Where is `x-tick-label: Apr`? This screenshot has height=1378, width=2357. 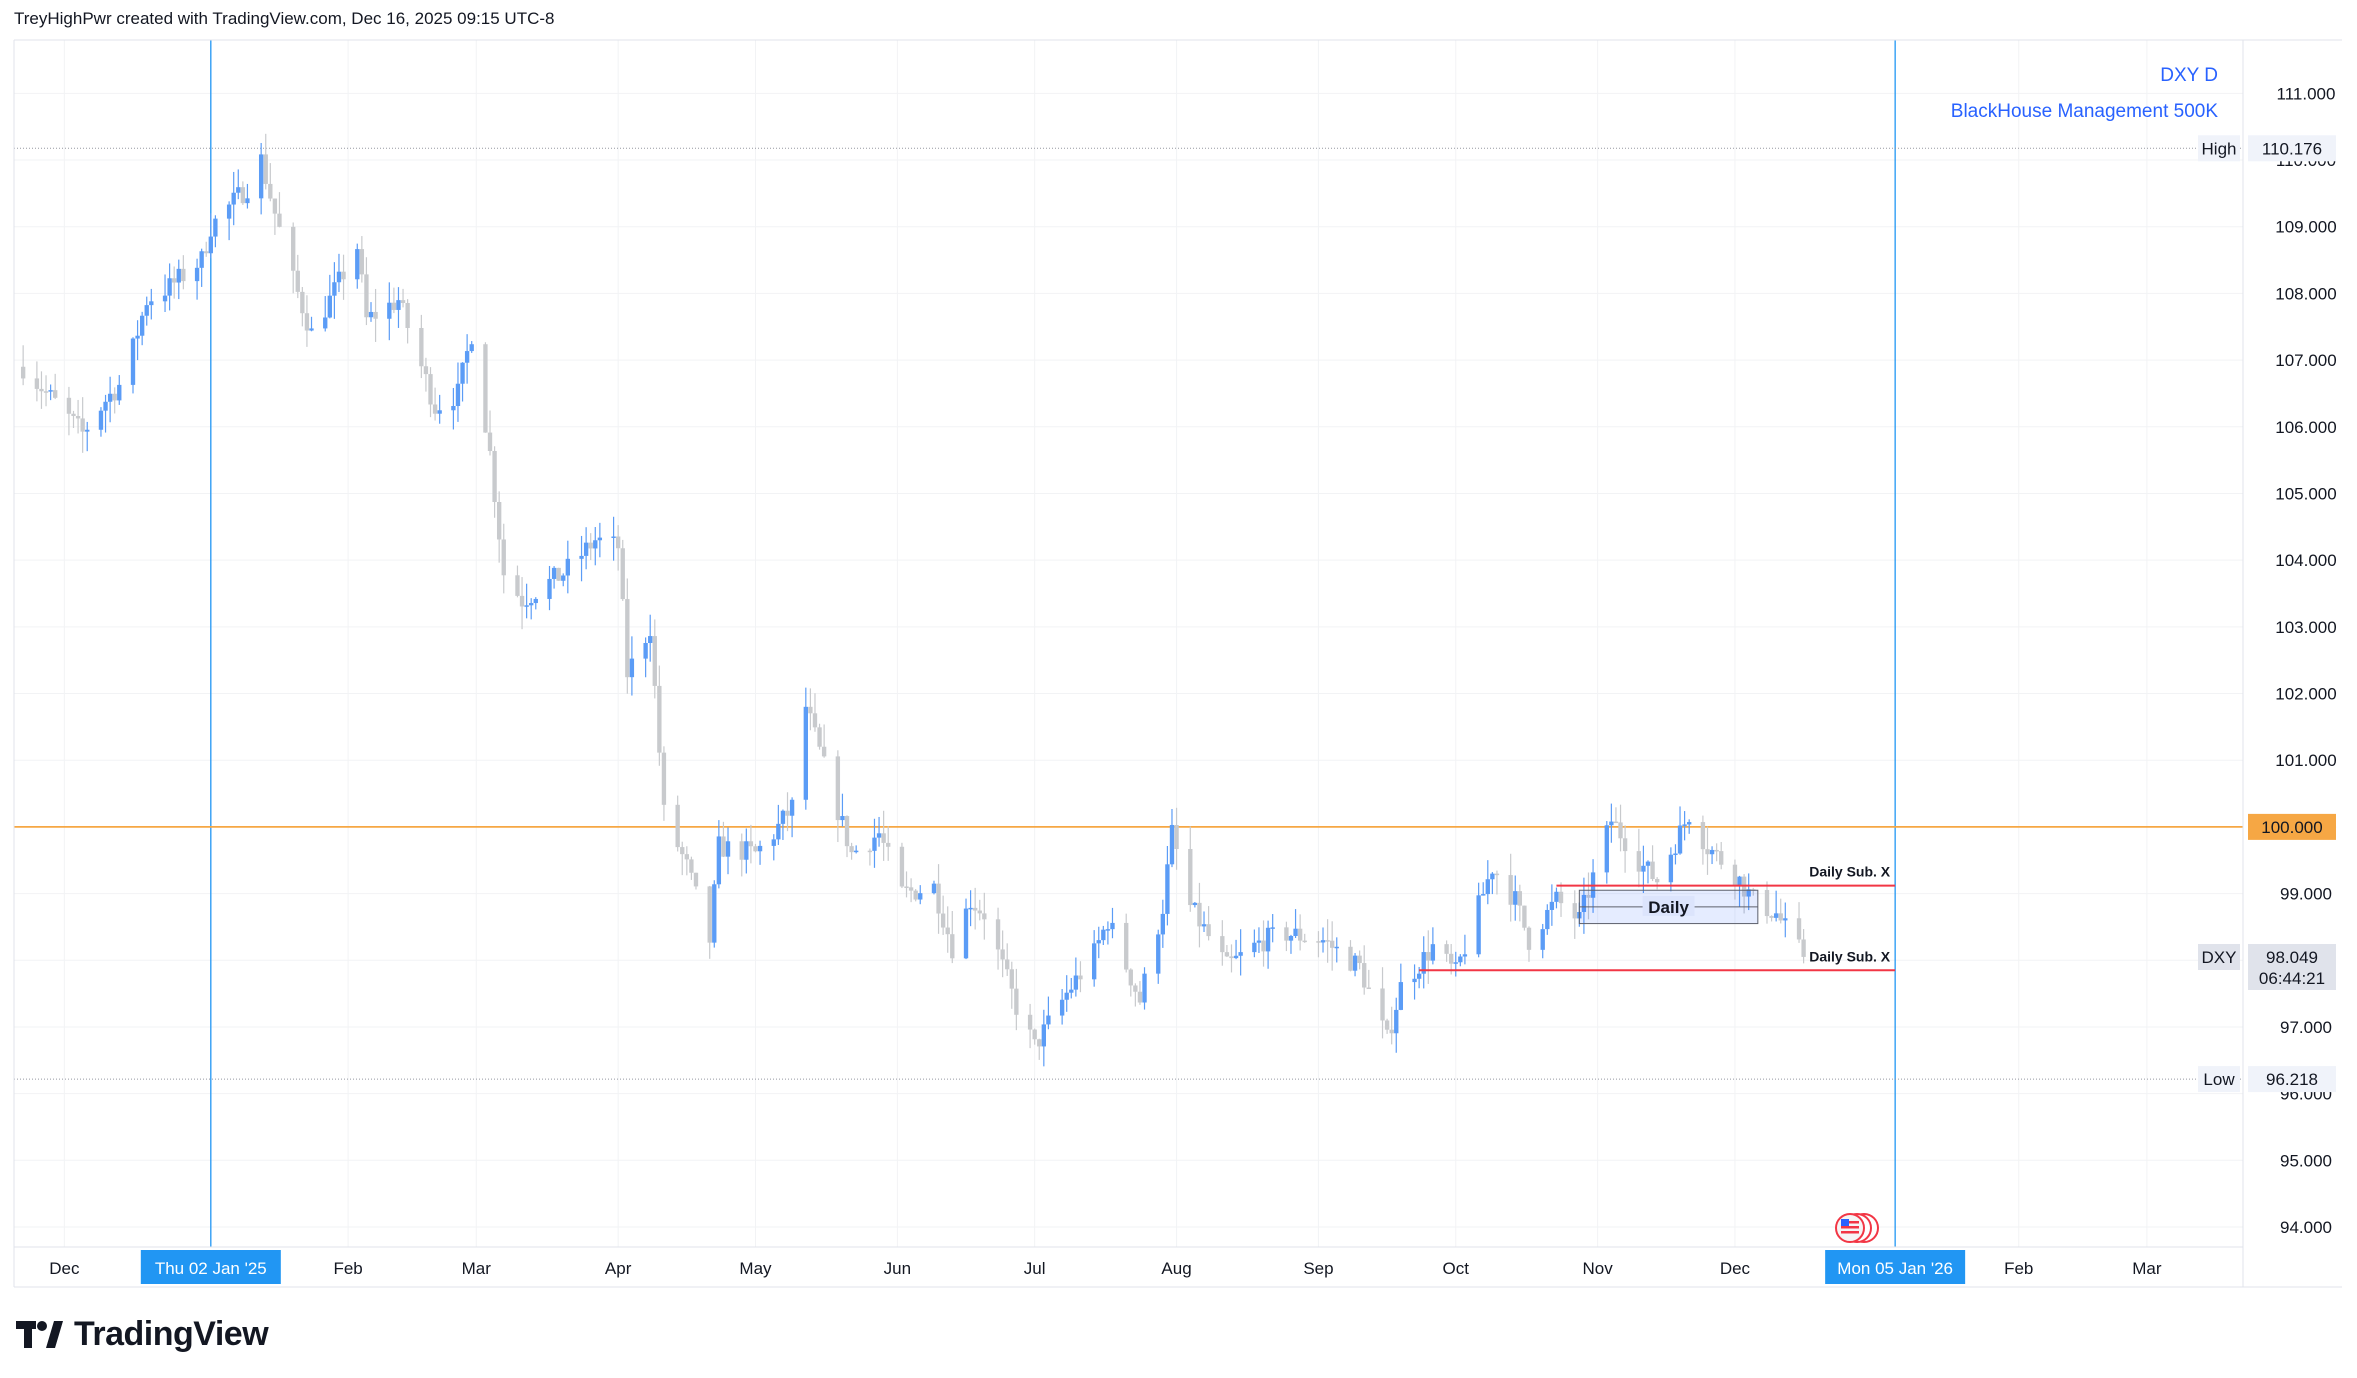 x-tick-label: Apr is located at coordinates (618, 1268).